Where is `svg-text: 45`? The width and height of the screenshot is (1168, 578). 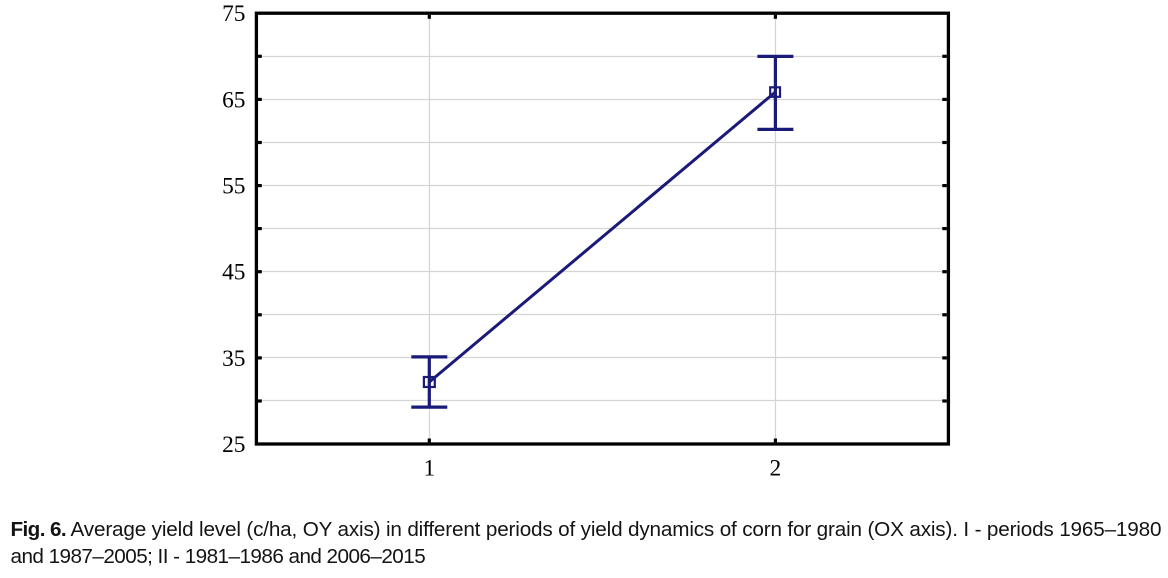
svg-text: 45 is located at coordinates (233, 273).